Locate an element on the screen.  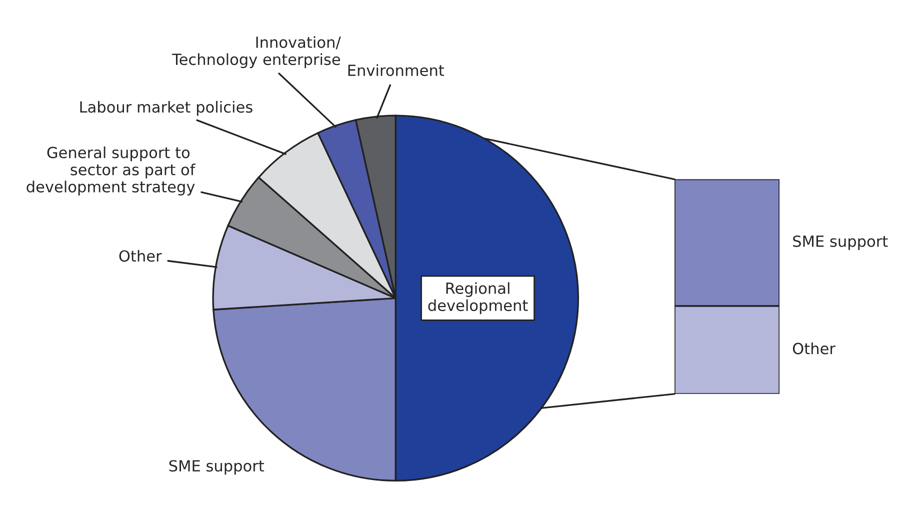
slice-label: Environment is located at coordinates (396, 70).